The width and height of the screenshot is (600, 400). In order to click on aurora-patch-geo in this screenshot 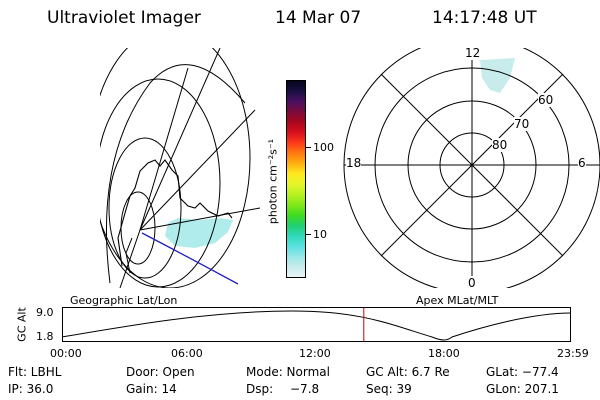, I will do `click(199, 233)`.